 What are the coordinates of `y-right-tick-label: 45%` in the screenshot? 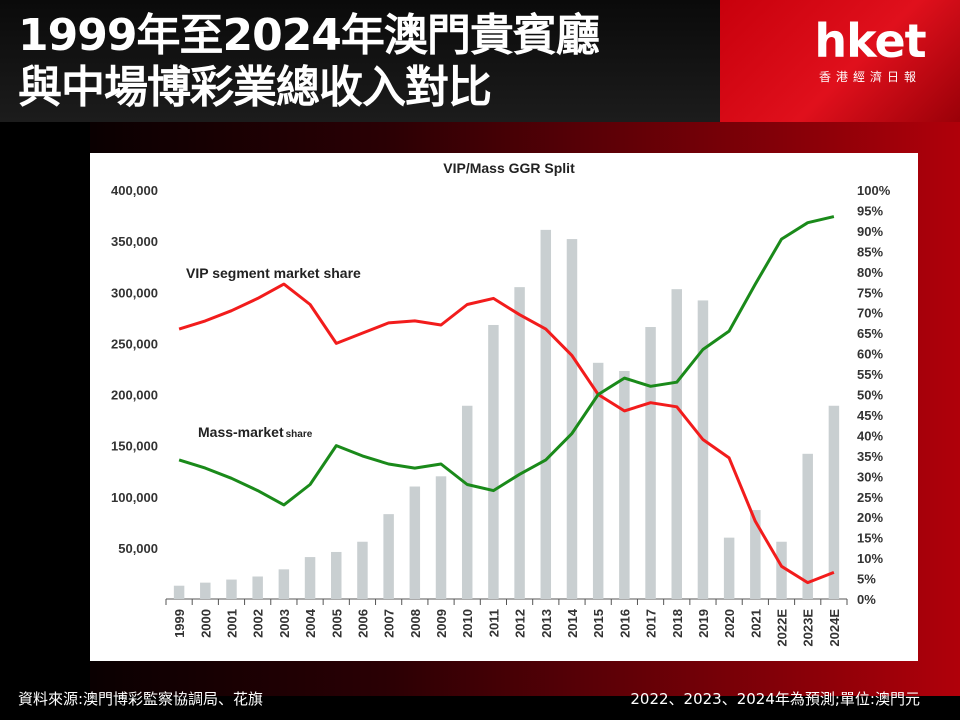 It's located at (870, 415).